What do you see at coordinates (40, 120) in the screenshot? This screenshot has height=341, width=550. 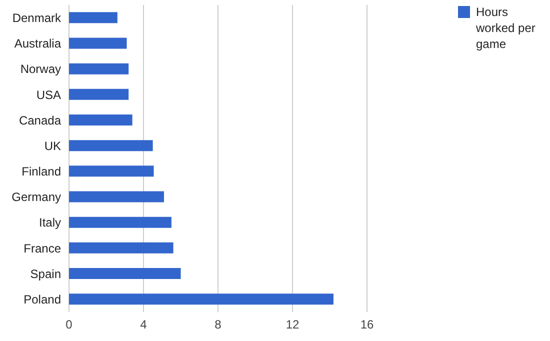 I see `y-tick-label: Canada` at bounding box center [40, 120].